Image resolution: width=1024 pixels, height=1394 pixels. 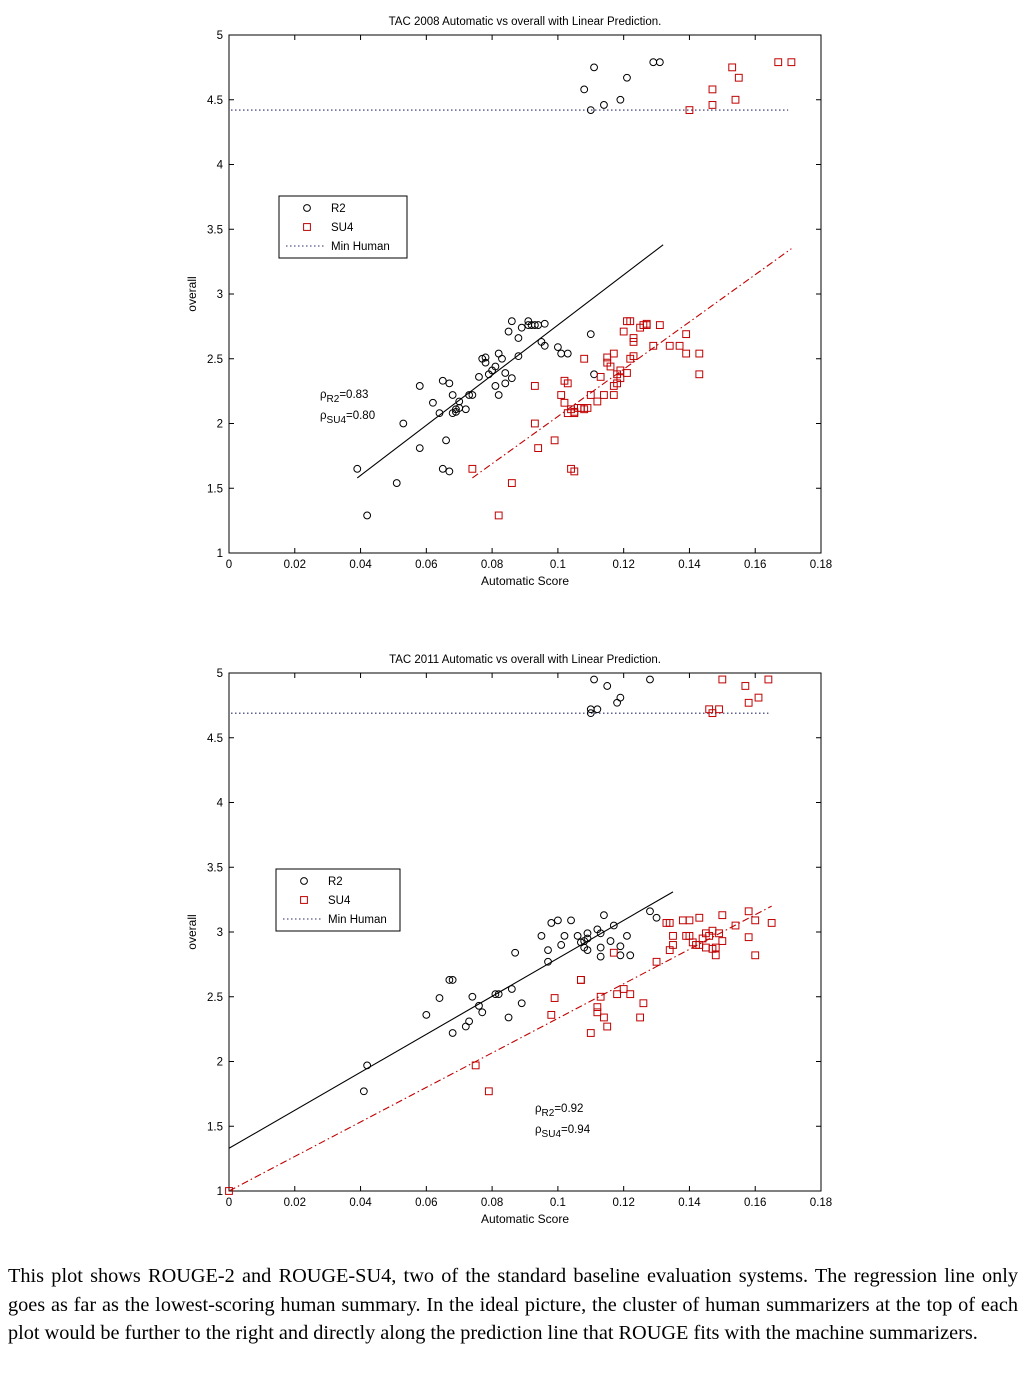 What do you see at coordinates (220, 1192) in the screenshot?
I see `y-tick-label: 1` at bounding box center [220, 1192].